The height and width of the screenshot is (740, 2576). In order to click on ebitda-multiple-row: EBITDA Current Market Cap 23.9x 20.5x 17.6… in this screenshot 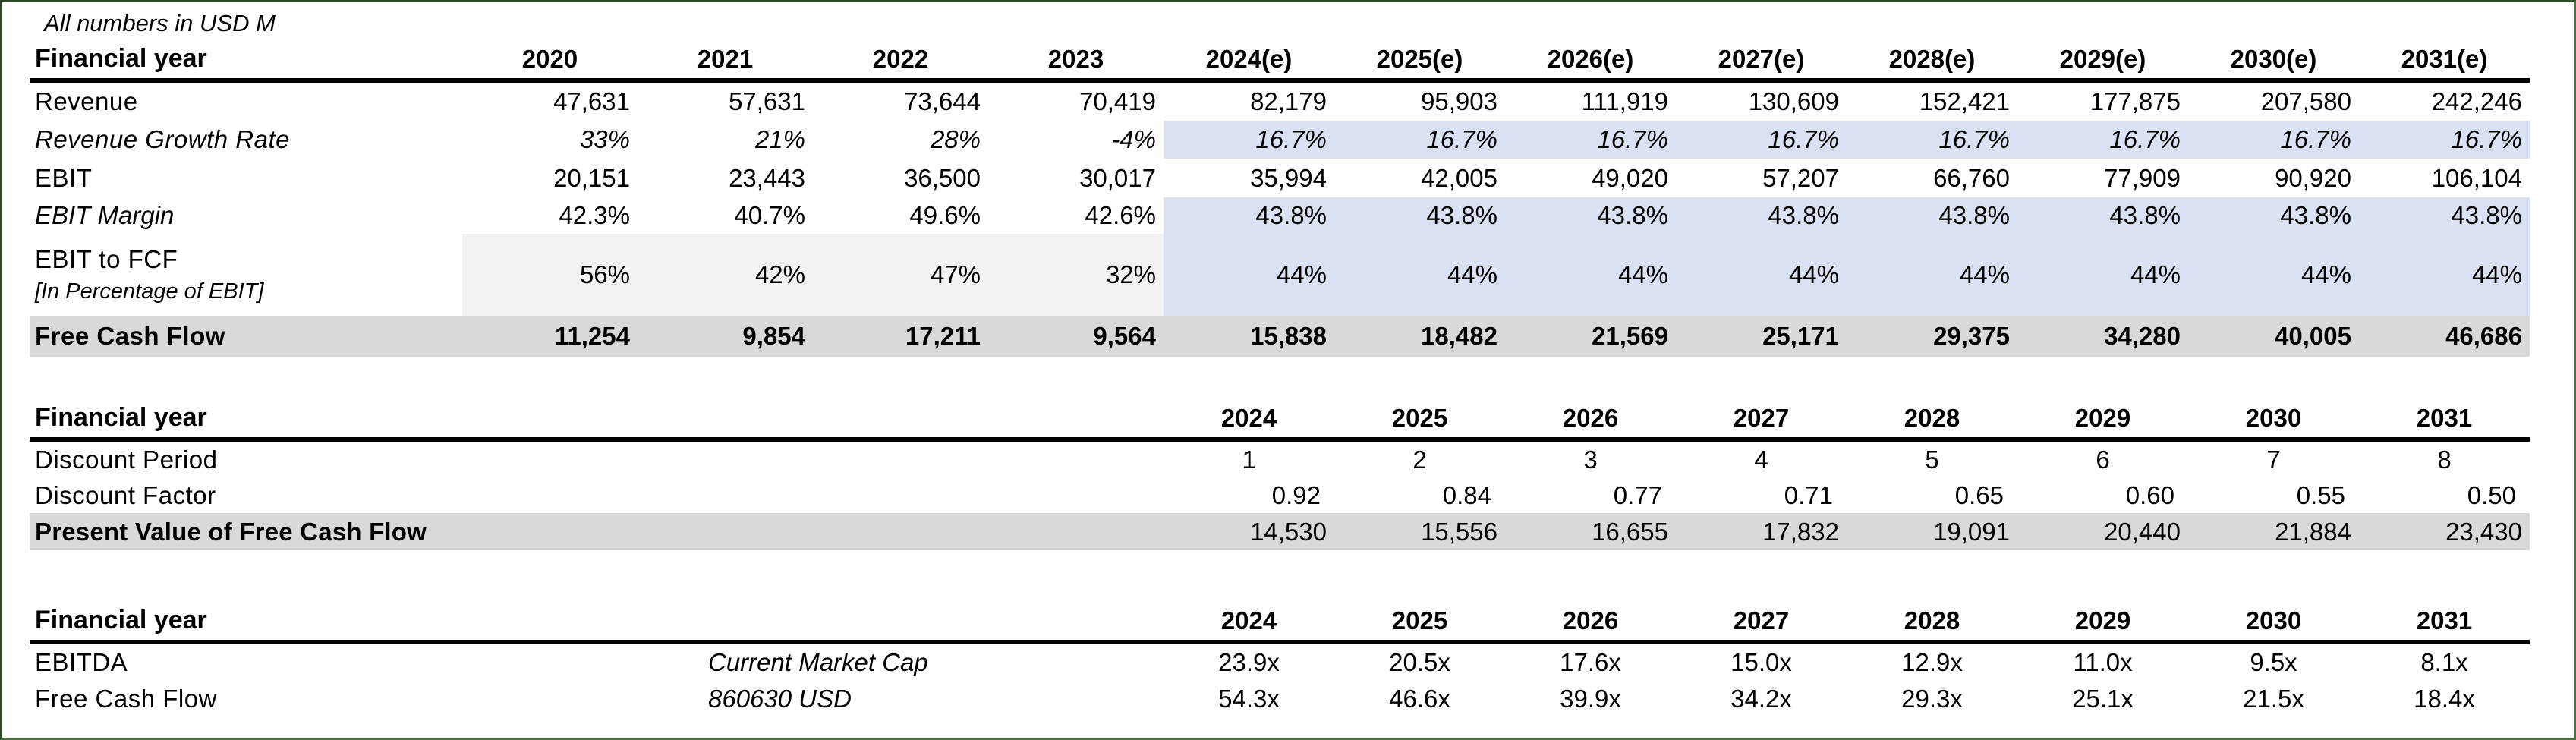, I will do `click(1280, 661)`.